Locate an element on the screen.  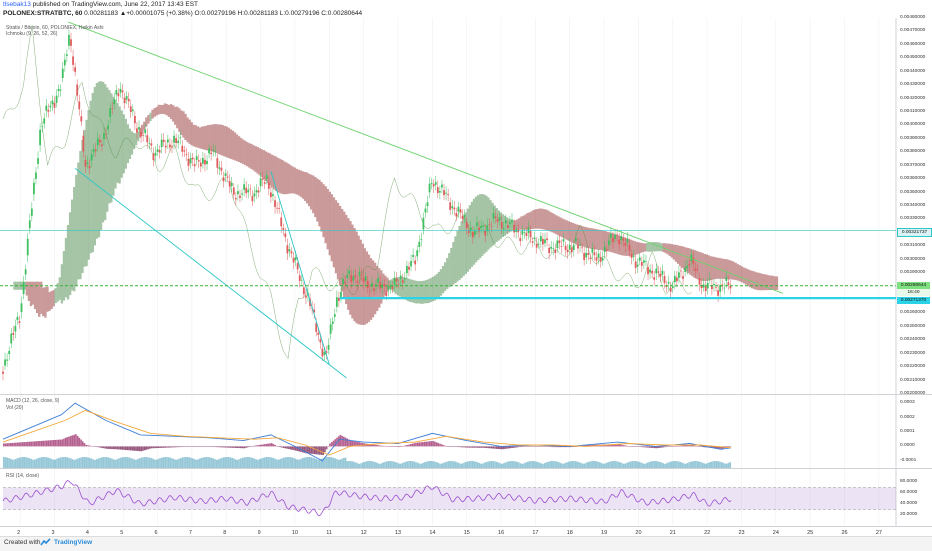
macd-label: MACD (12, 26, close, 9) is located at coordinates (33, 401).